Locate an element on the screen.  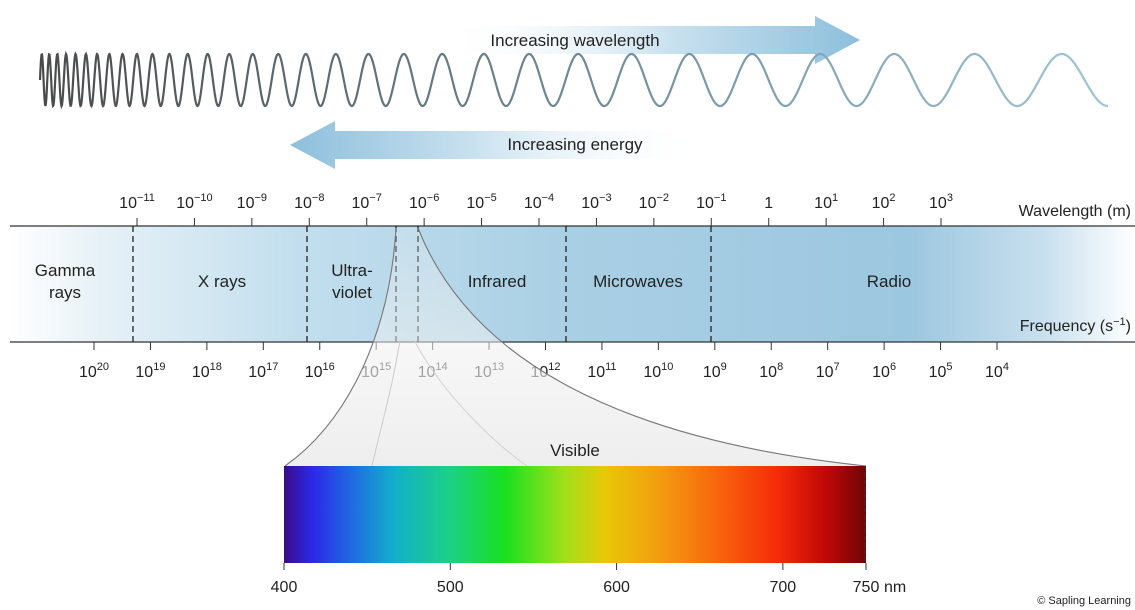
frequency-tick-label: 10¹⁸ is located at coordinates (207, 371).